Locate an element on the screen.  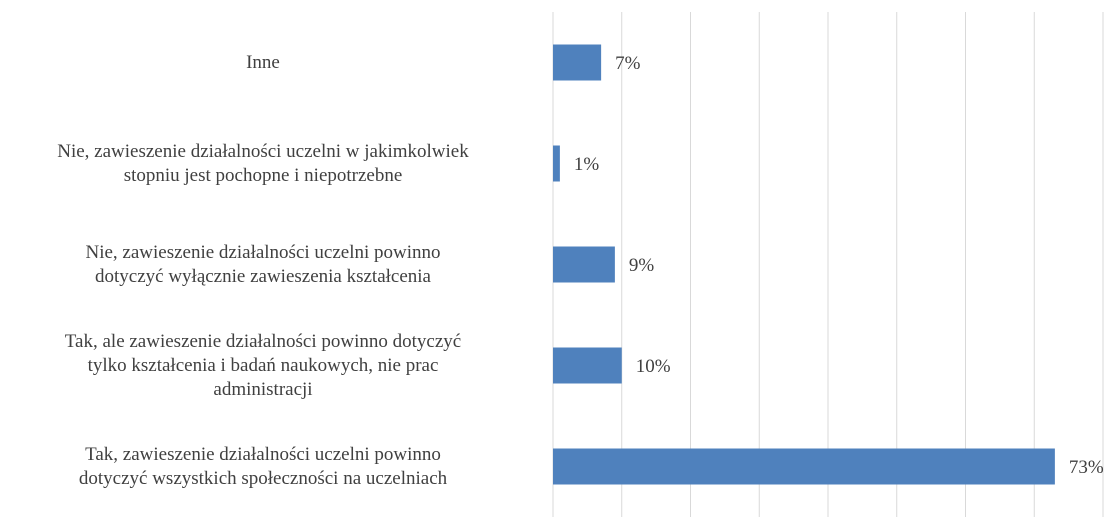
data-label: 9% is located at coordinates (642, 265).